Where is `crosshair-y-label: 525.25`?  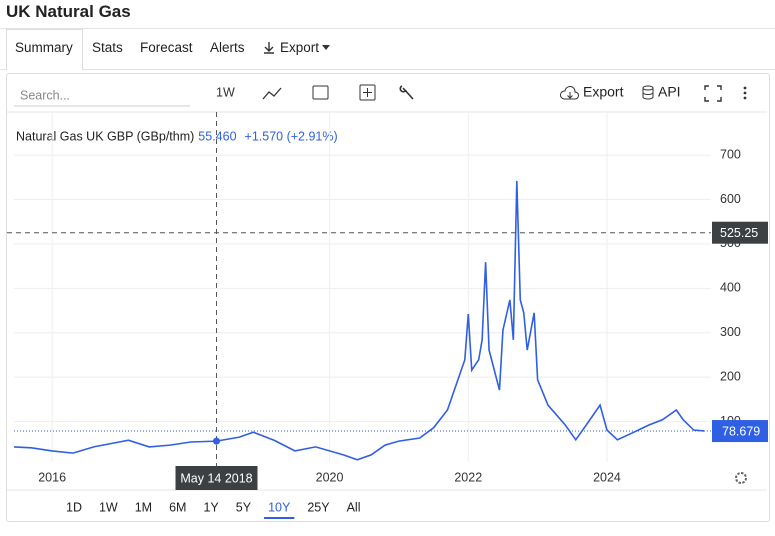
crosshair-y-label: 525.25 is located at coordinates (739, 233).